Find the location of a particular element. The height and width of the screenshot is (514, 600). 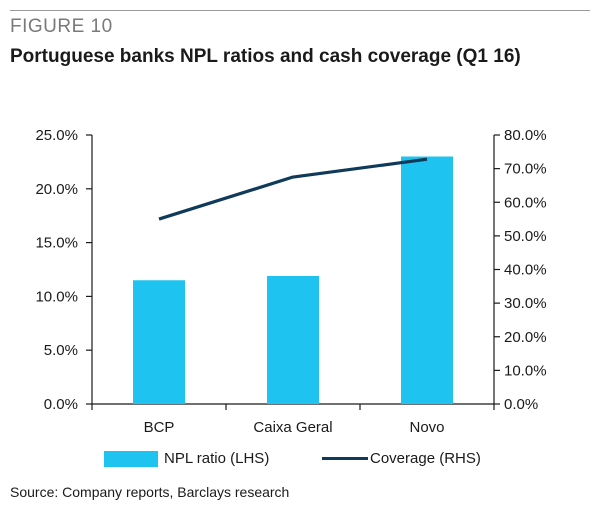

y-right-tick-label: 50.0% is located at coordinates (525, 236).